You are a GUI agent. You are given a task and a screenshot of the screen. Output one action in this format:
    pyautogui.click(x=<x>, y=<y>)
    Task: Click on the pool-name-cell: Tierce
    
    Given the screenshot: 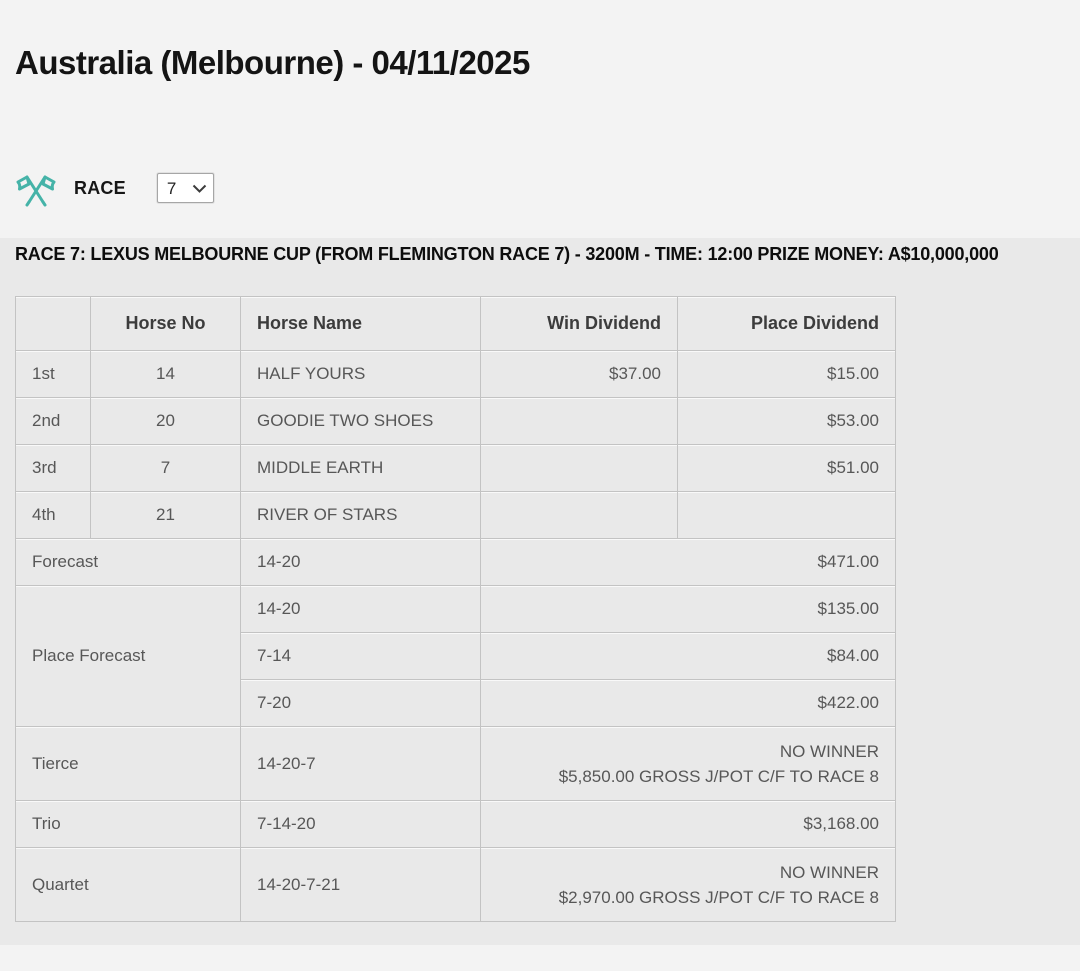 What is the action you would take?
    pyautogui.click(x=128, y=764)
    